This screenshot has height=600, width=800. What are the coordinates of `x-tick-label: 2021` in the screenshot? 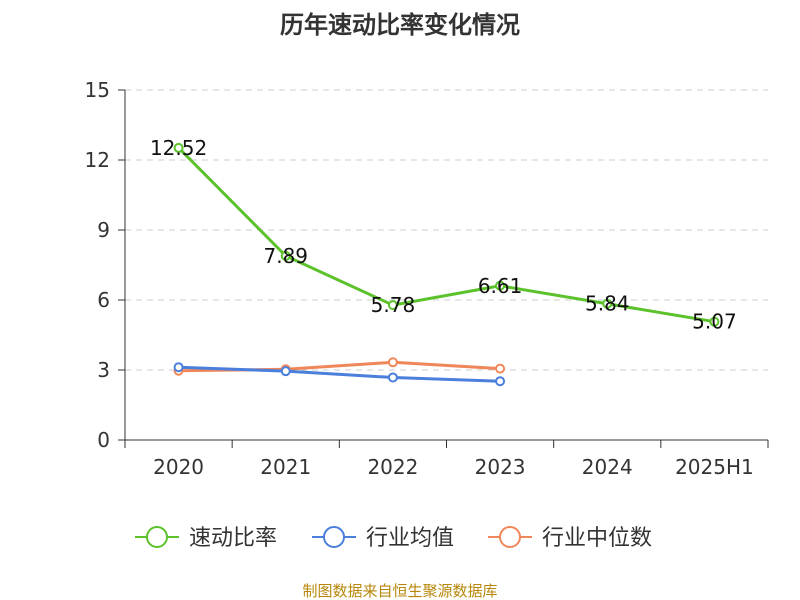 It's located at (285, 467).